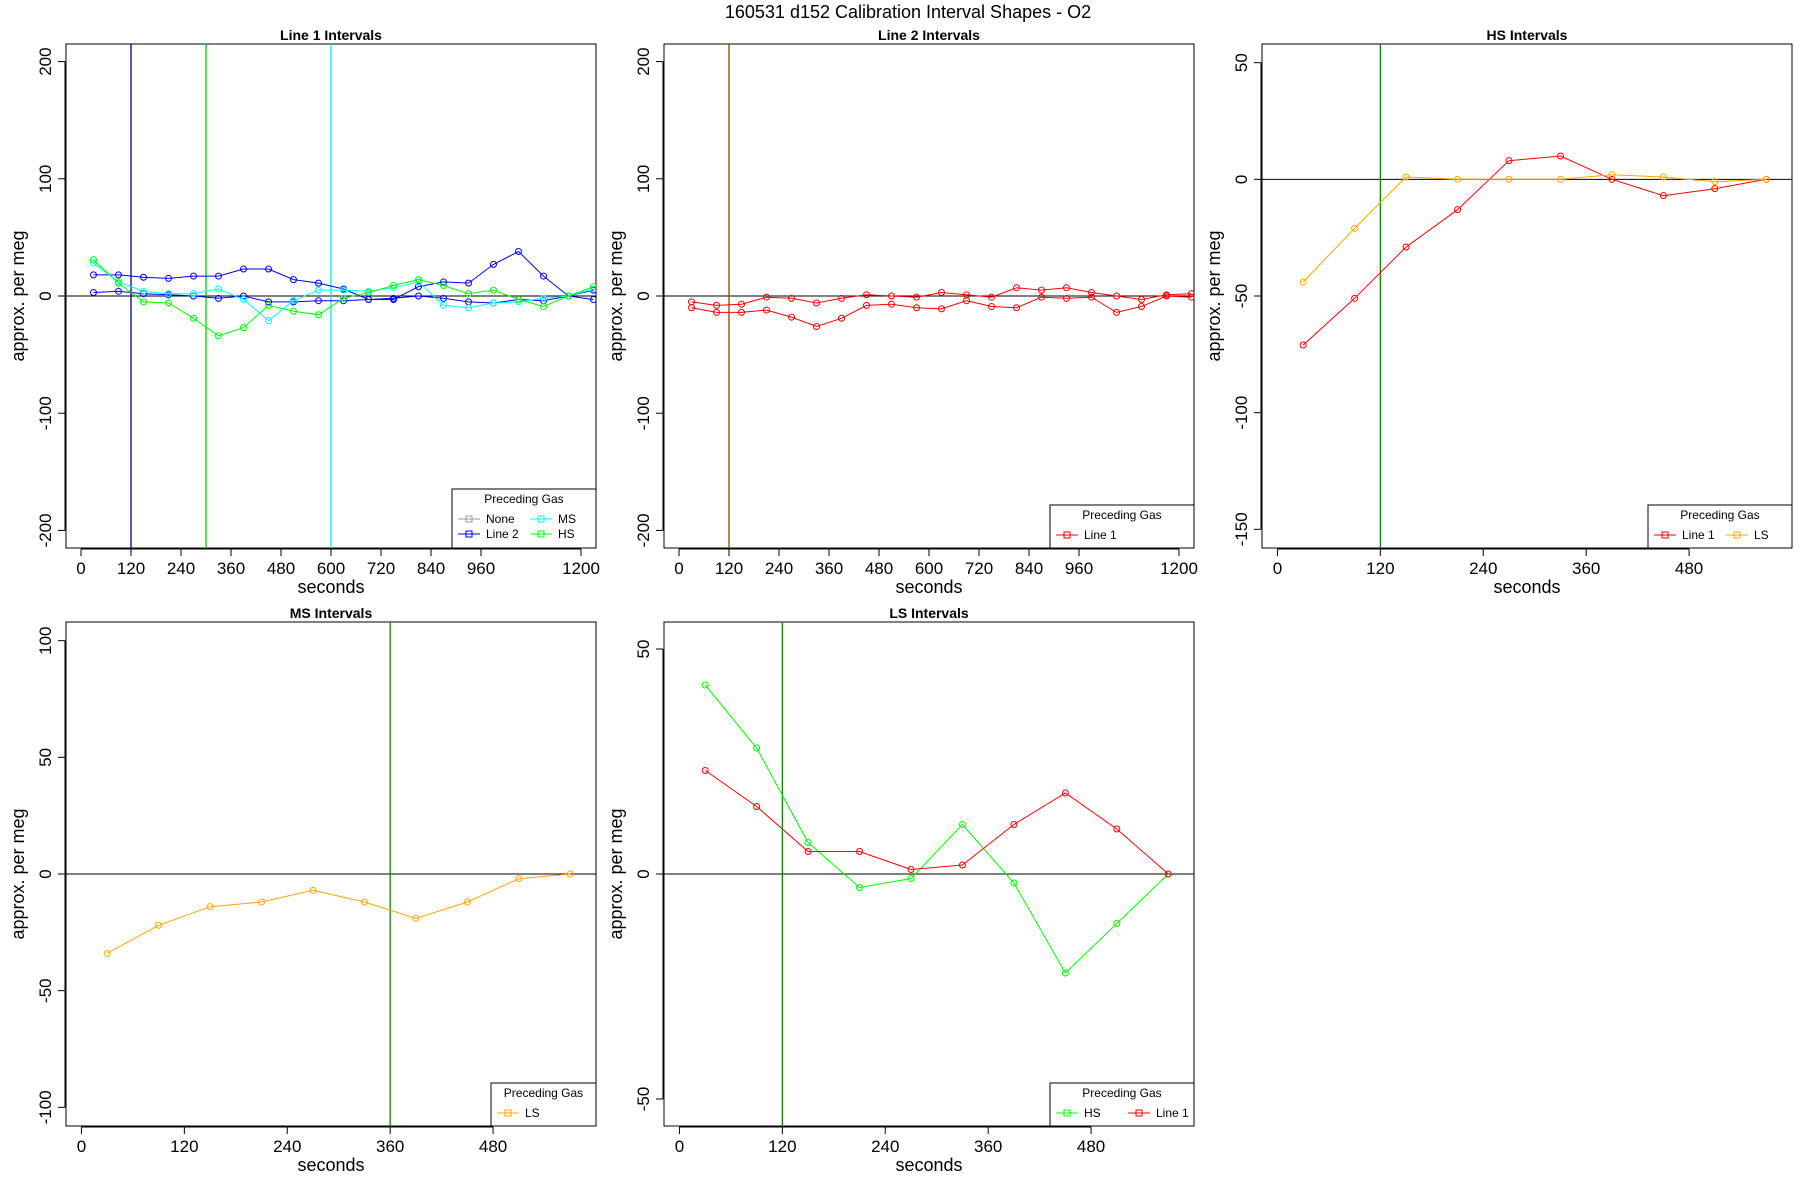 The image size is (1800, 1200). What do you see at coordinates (45, 640) in the screenshot?
I see `y-tick-label: 100` at bounding box center [45, 640].